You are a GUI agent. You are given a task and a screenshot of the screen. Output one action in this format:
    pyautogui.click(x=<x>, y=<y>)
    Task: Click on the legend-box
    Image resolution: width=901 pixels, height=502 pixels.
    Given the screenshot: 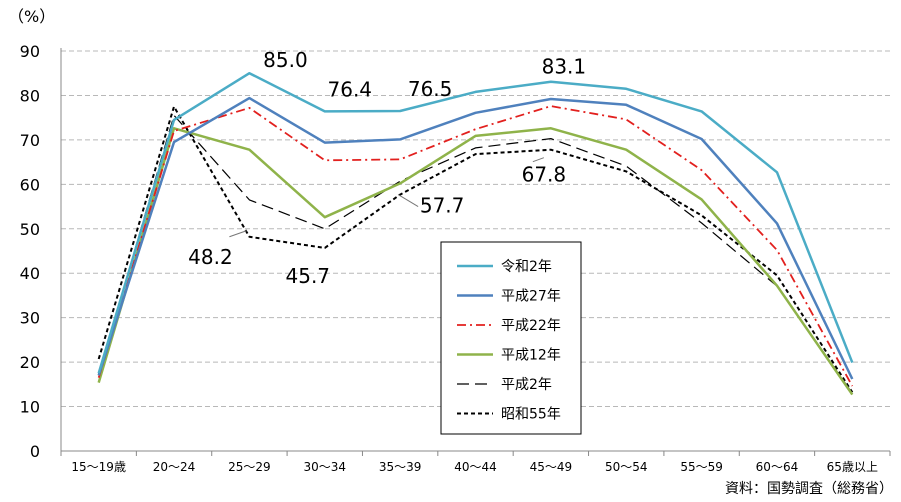 What is the action you would take?
    pyautogui.click(x=511, y=338)
    